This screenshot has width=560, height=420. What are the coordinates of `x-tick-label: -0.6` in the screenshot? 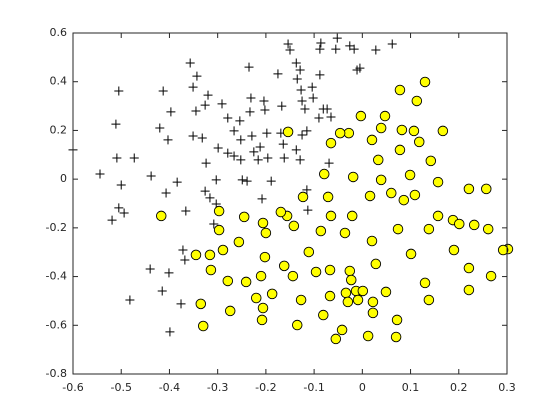 It's located at (72, 387).